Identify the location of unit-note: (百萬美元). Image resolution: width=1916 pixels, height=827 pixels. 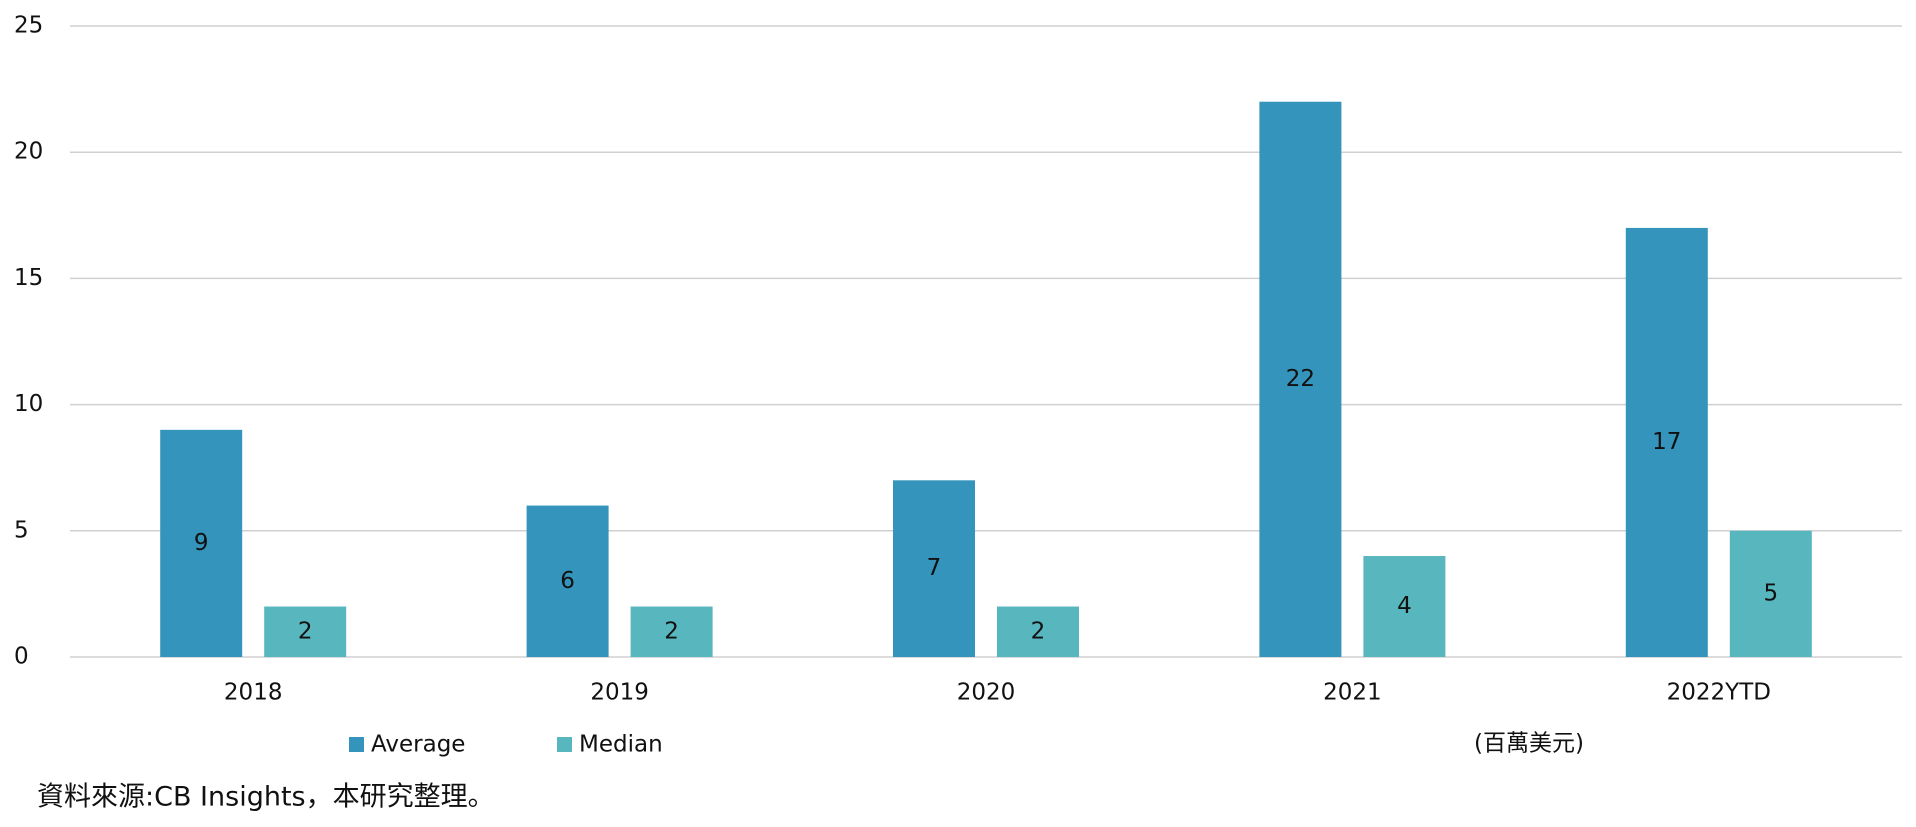
(1529, 744).